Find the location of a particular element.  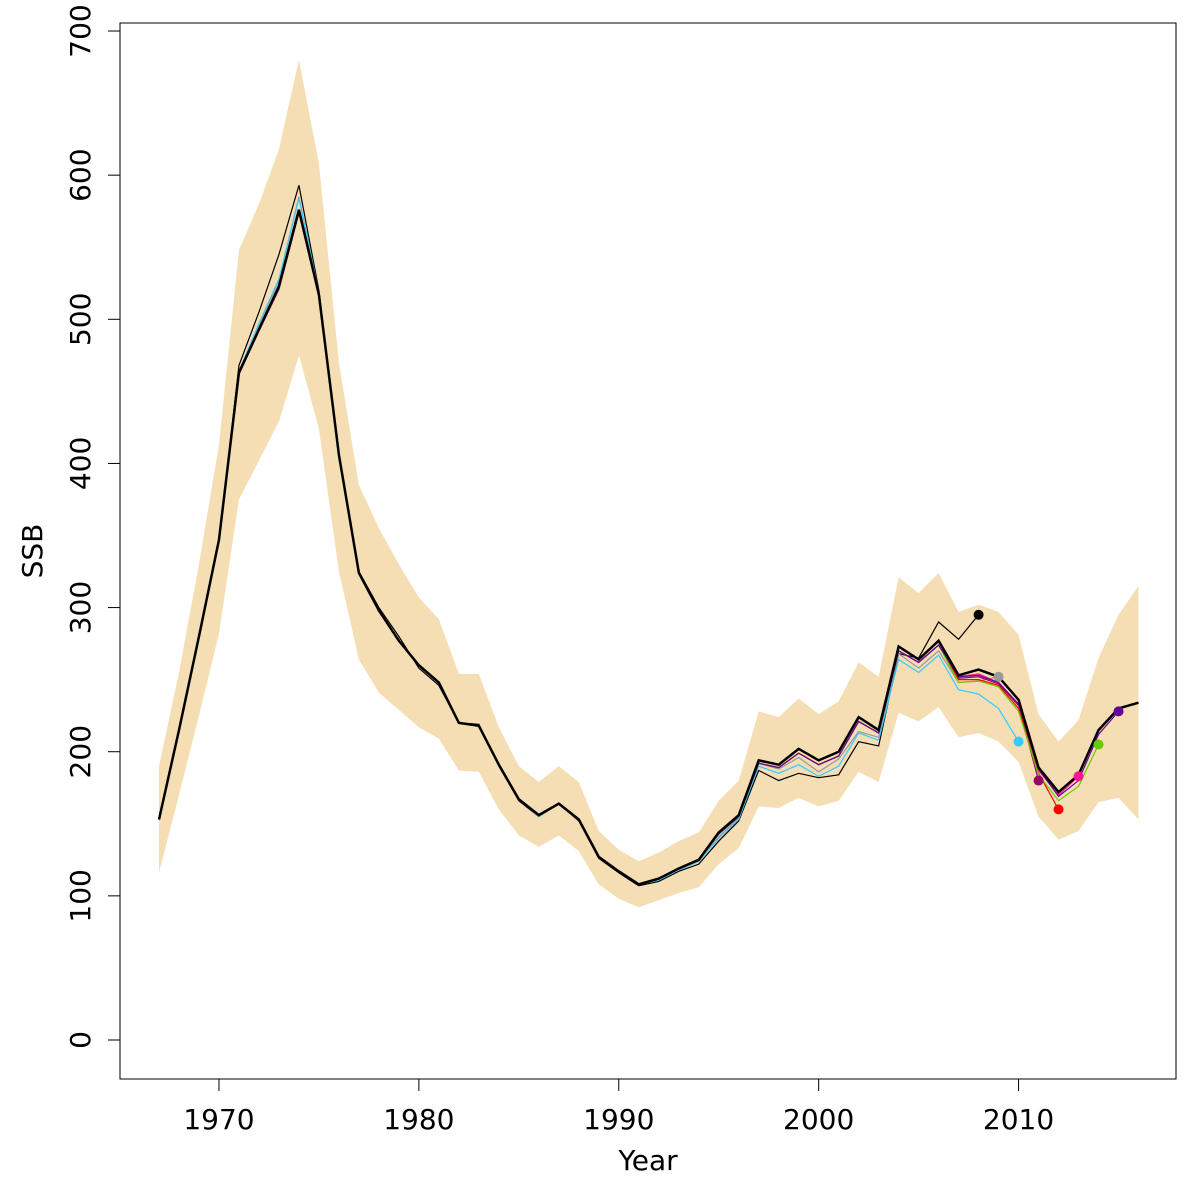

x-tick-label: 1990 is located at coordinates (618, 1119).